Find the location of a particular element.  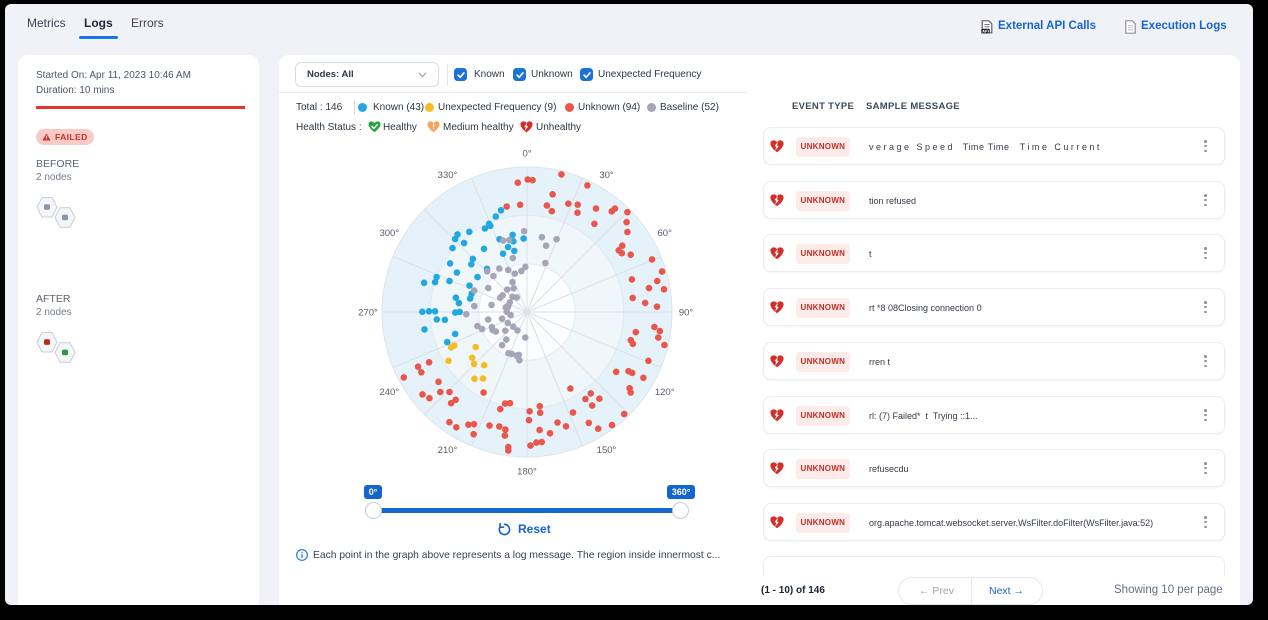

svg-text: 300° is located at coordinates (389, 233).